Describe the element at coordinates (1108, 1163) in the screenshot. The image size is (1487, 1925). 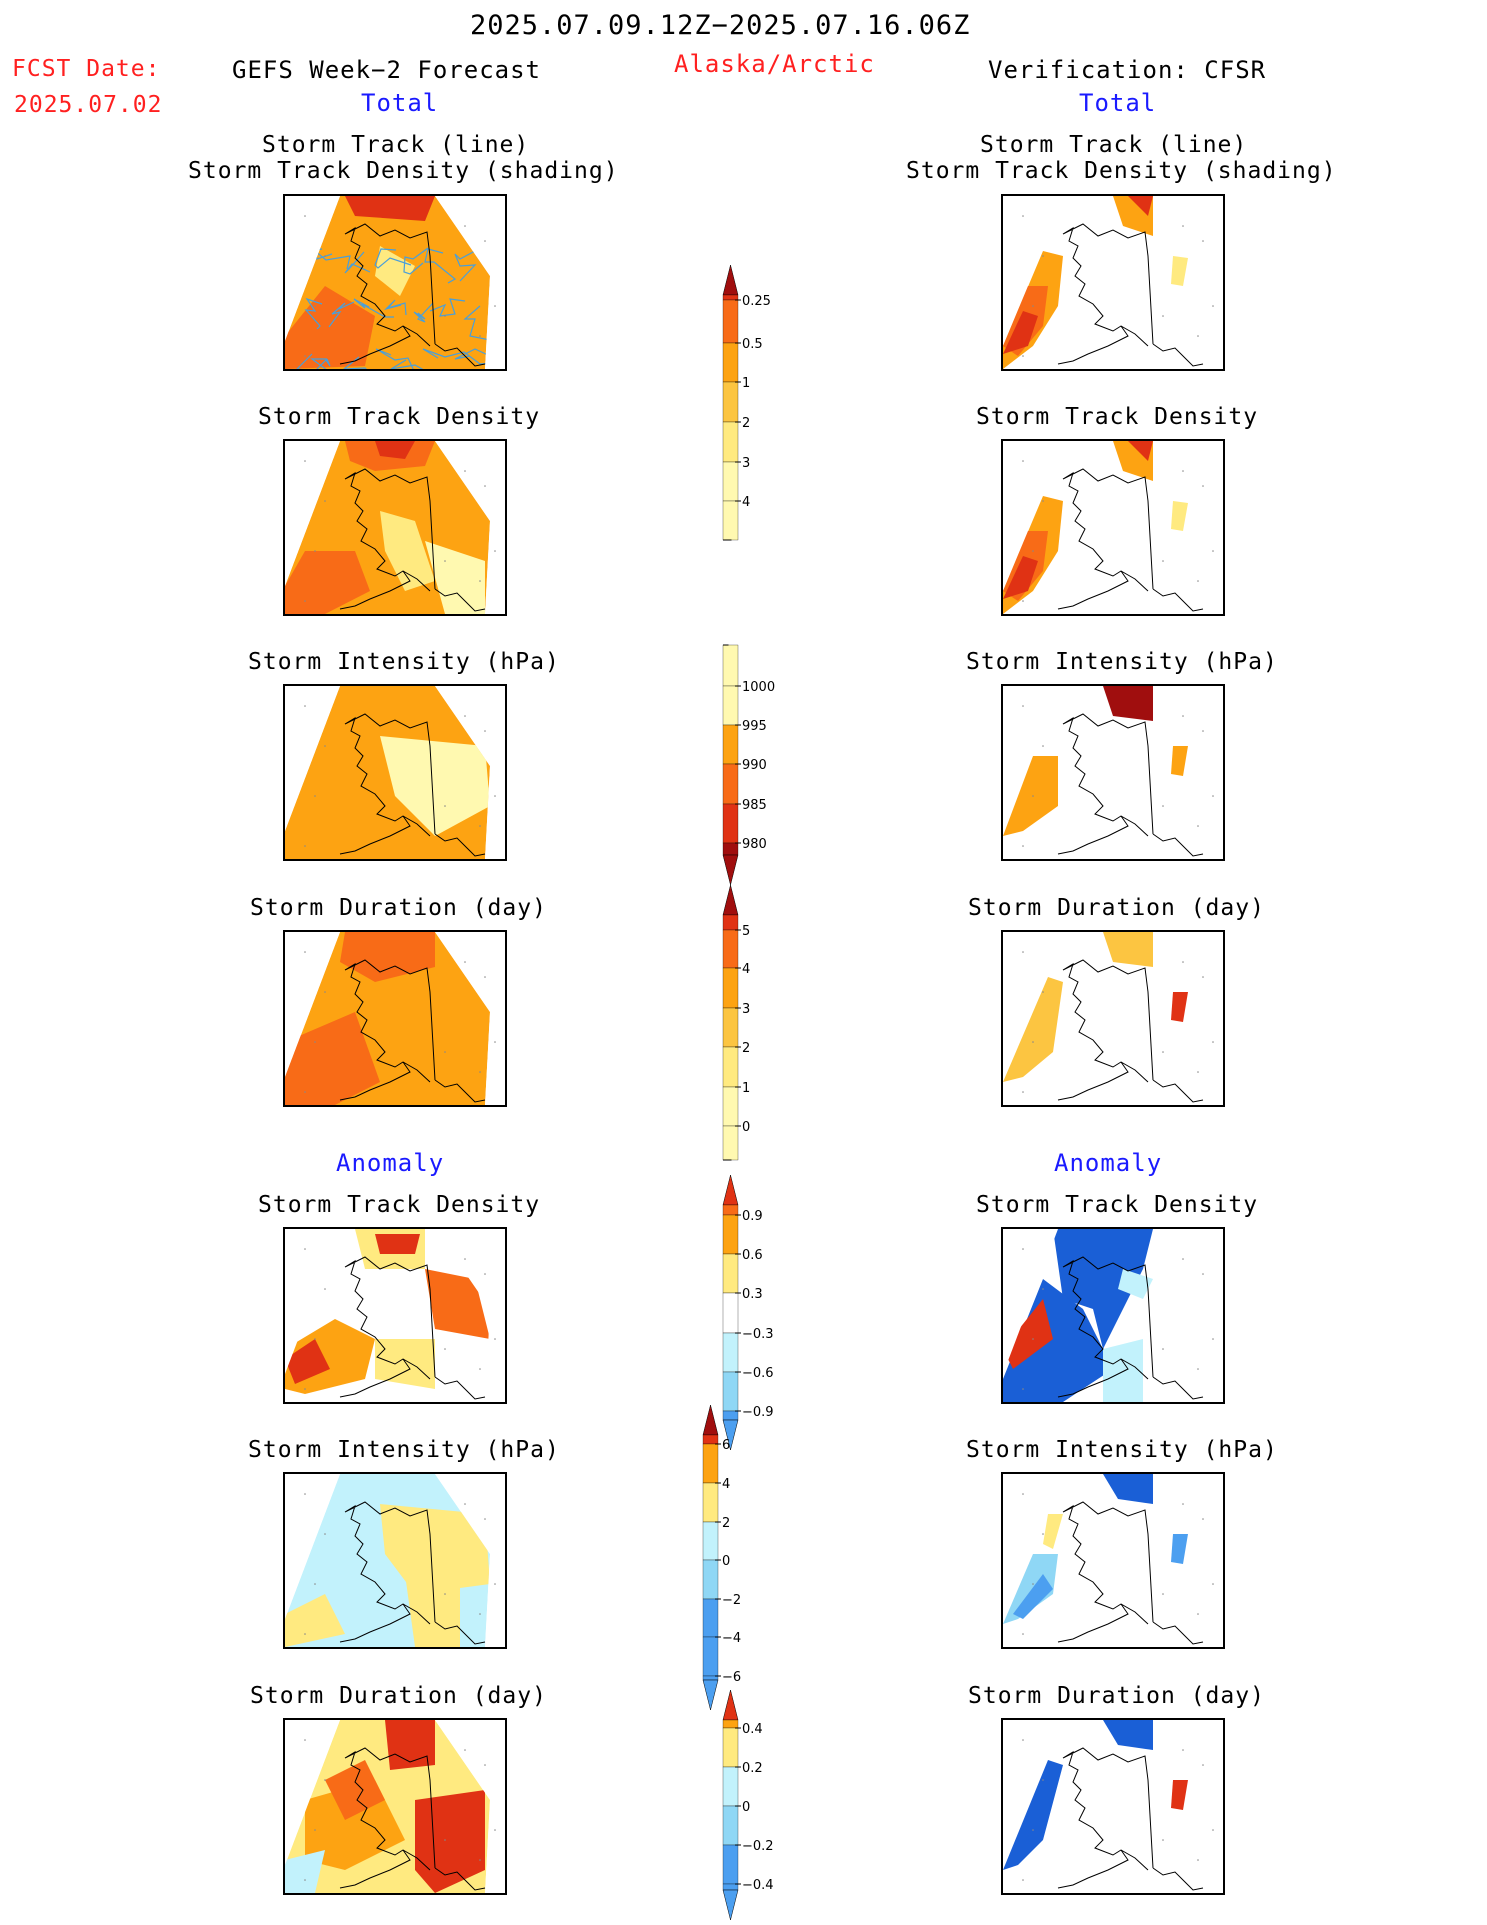
I see `anomaly-right-label: Anomaly` at that location.